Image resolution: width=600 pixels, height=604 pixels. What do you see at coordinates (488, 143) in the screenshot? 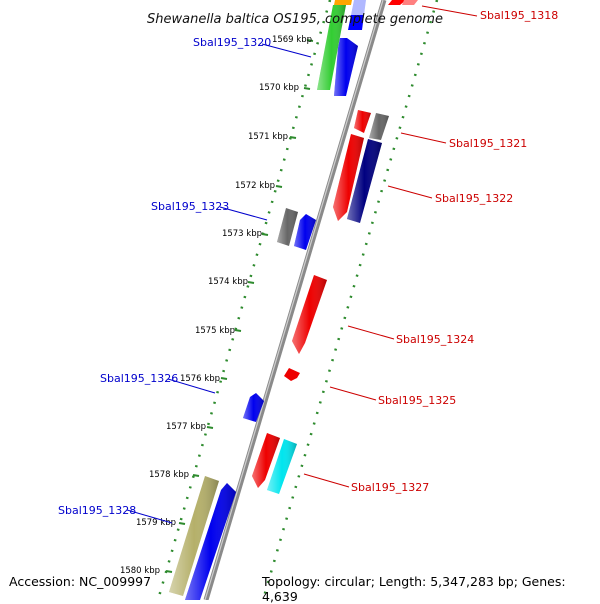
I see `gene-label-1321: Sbal195_1321` at bounding box center [488, 143].